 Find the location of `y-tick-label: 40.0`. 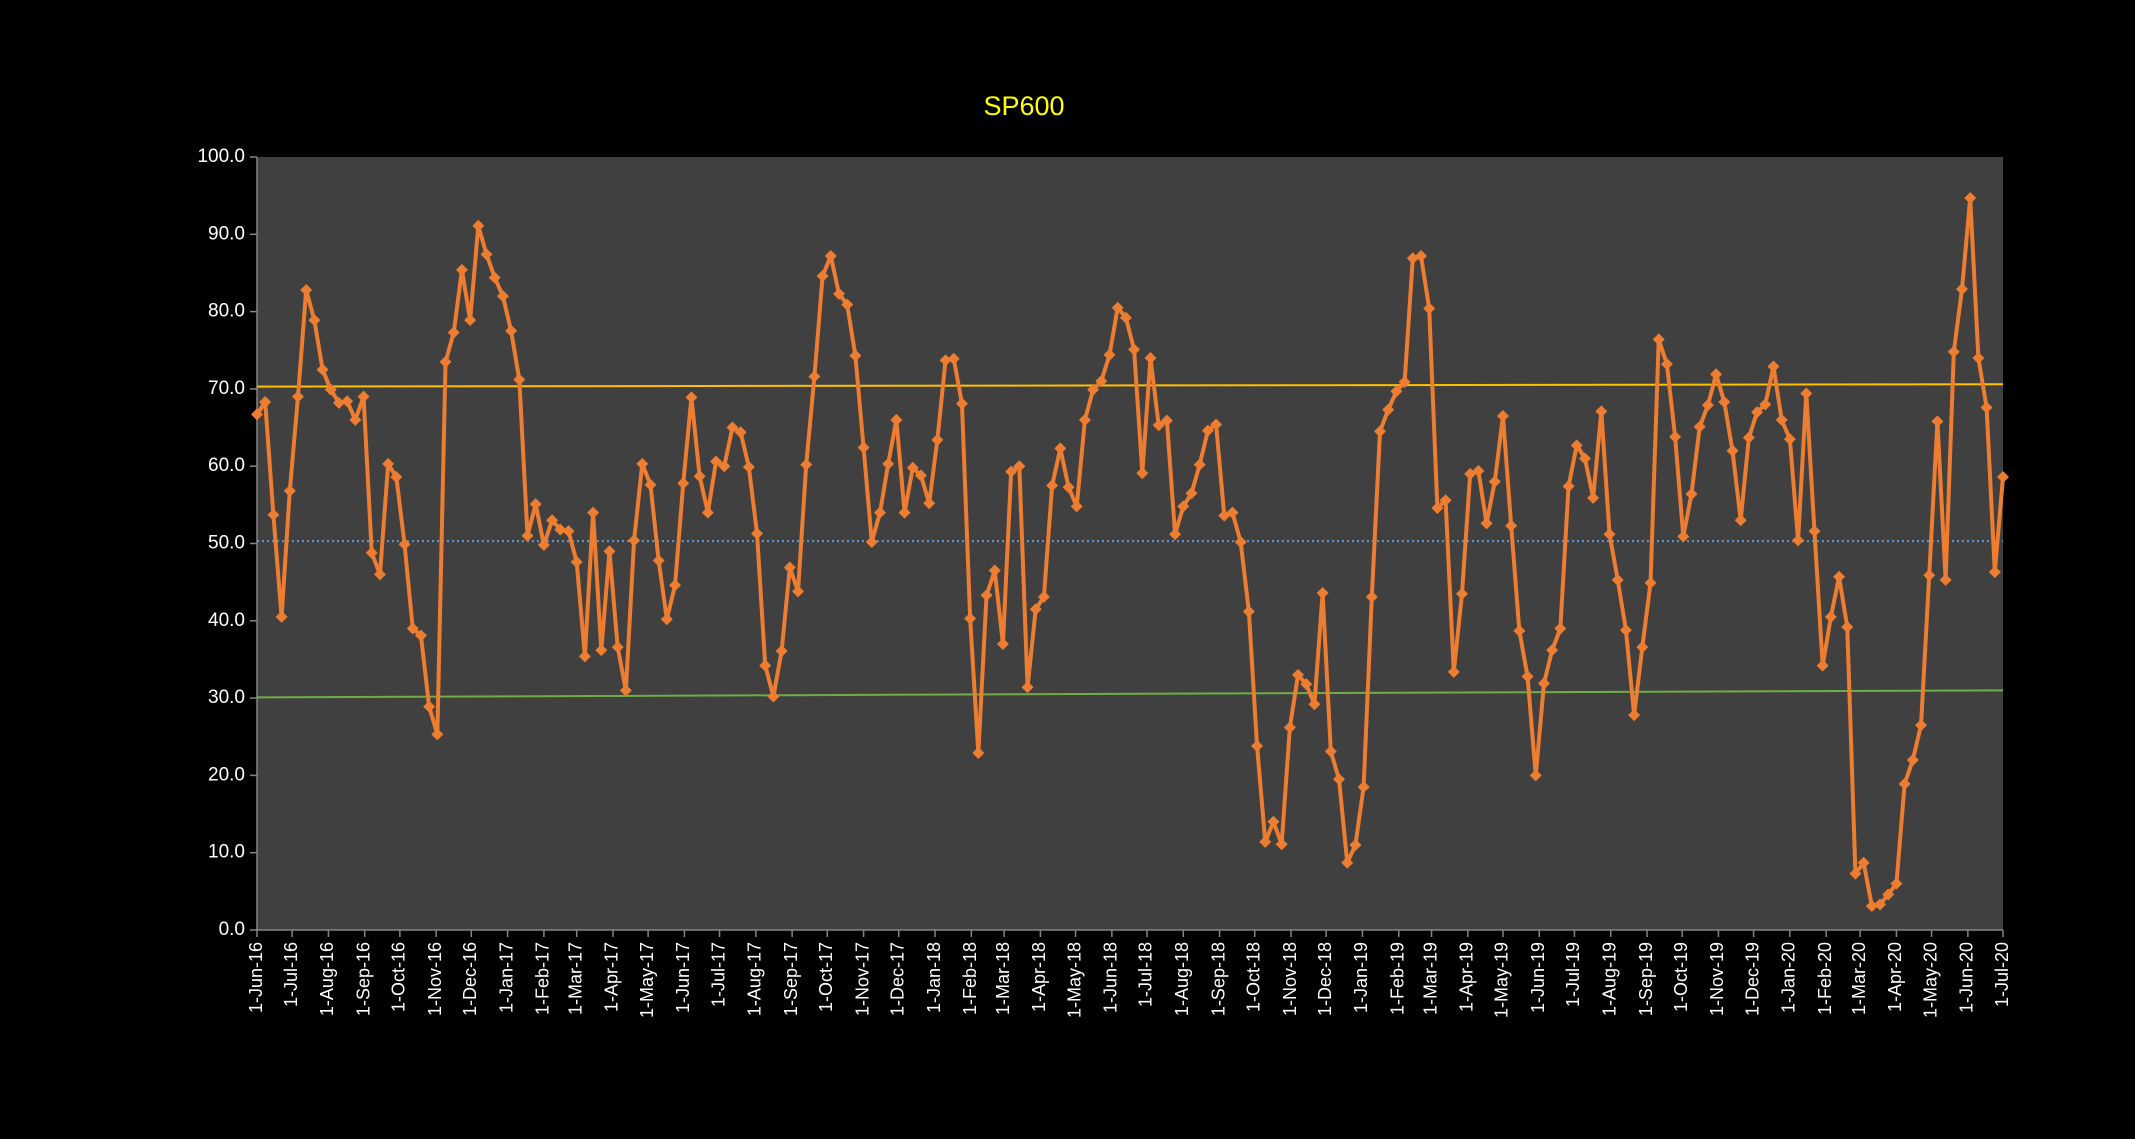

y-tick-label: 40.0 is located at coordinates (226, 620).